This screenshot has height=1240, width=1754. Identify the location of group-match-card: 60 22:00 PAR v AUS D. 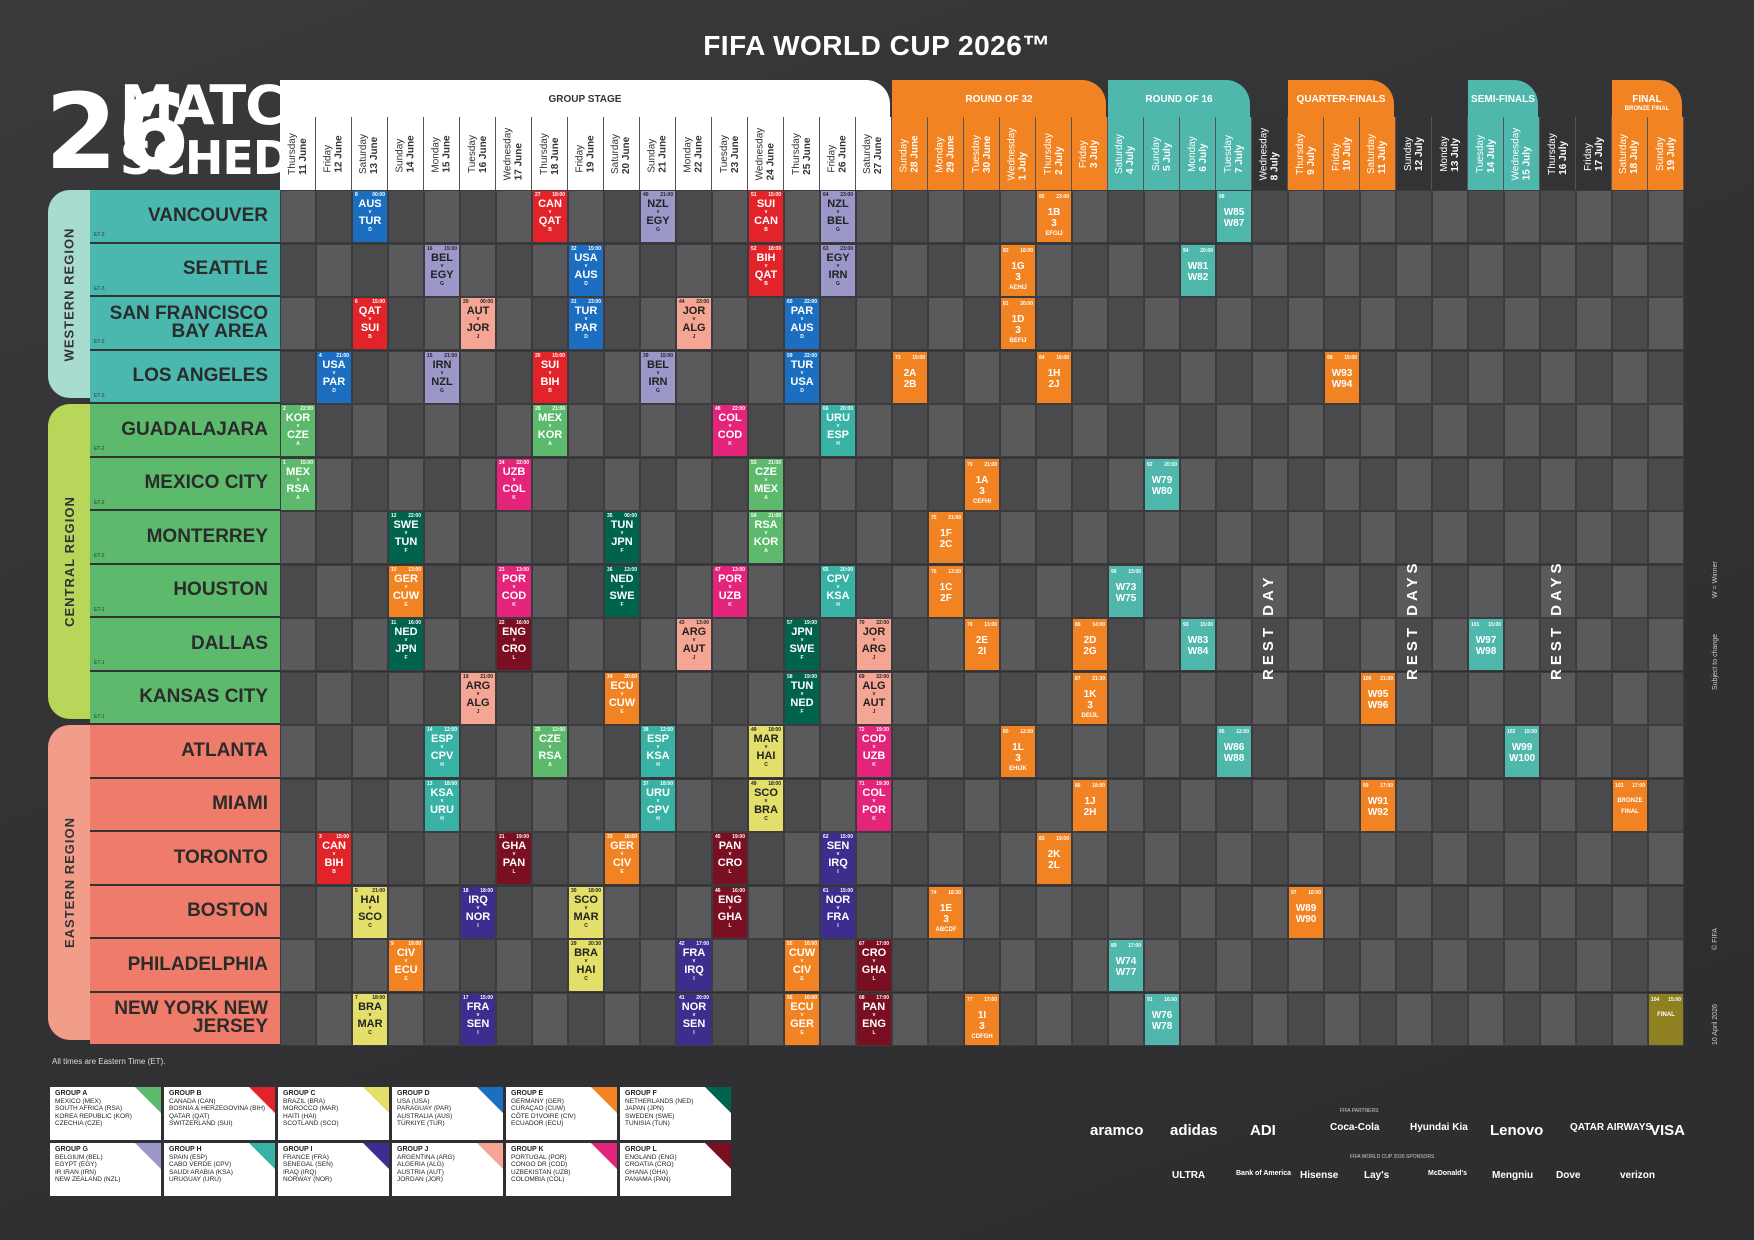
(802, 323).